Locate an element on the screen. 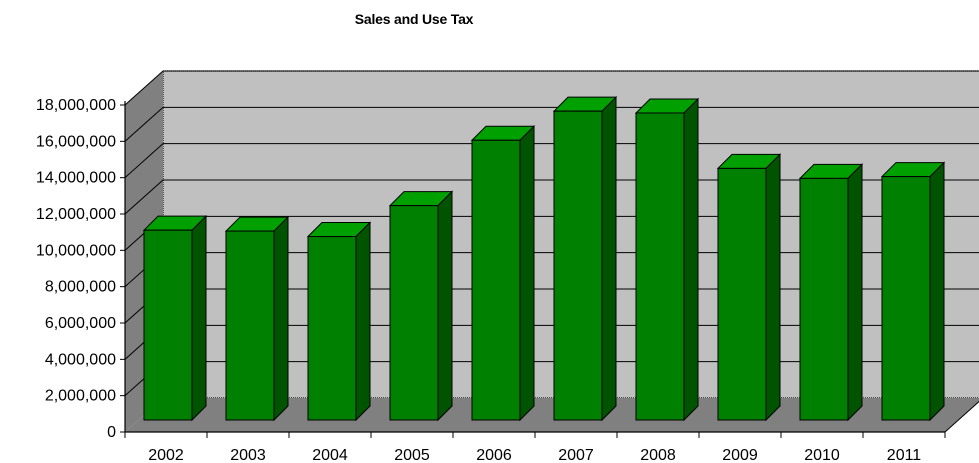 This screenshot has width=979, height=463. y-tick-label: 14,000,000 is located at coordinates (76, 178).